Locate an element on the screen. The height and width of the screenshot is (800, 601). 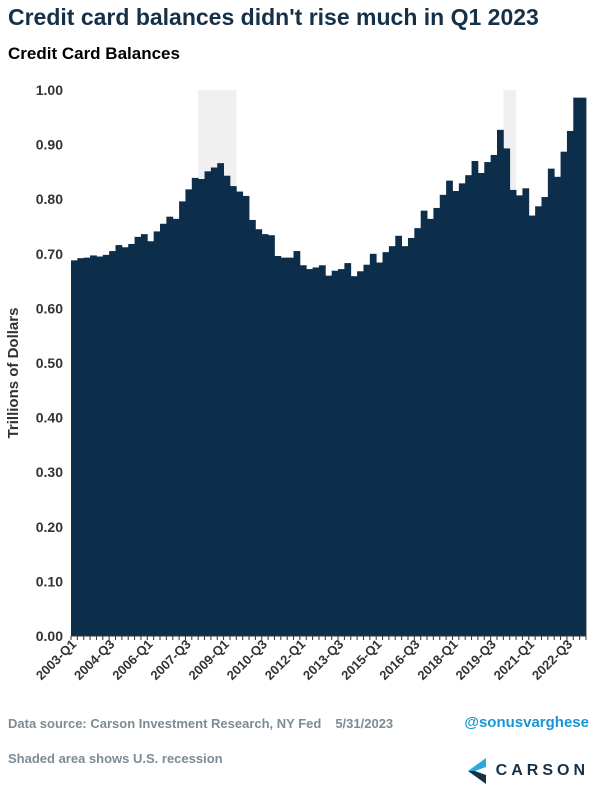
y-tick-label: 0.50 is located at coordinates (49, 363).